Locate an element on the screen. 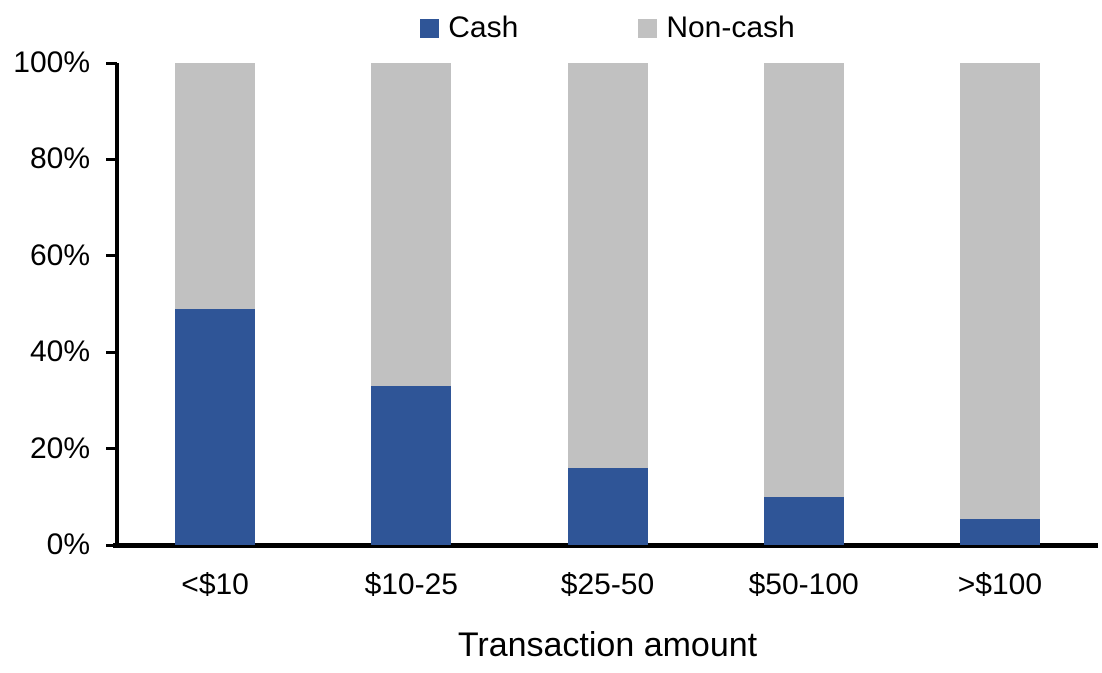 Image resolution: width=1102 pixels, height=673 pixels. legend-item-non-cash: Non-cash is located at coordinates (716, 28).